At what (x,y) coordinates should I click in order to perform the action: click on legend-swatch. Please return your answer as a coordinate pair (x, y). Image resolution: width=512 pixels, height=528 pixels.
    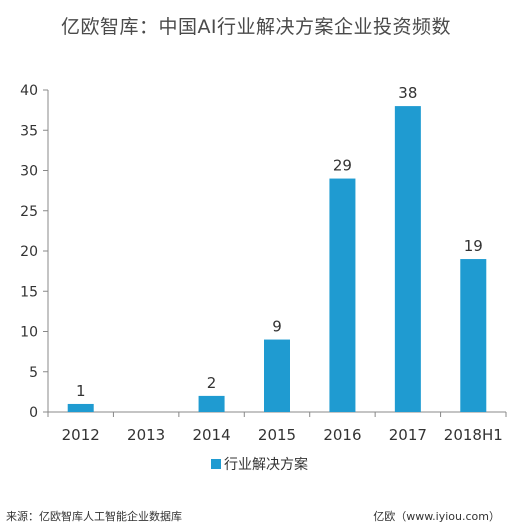
    Looking at the image, I should click on (216, 464).